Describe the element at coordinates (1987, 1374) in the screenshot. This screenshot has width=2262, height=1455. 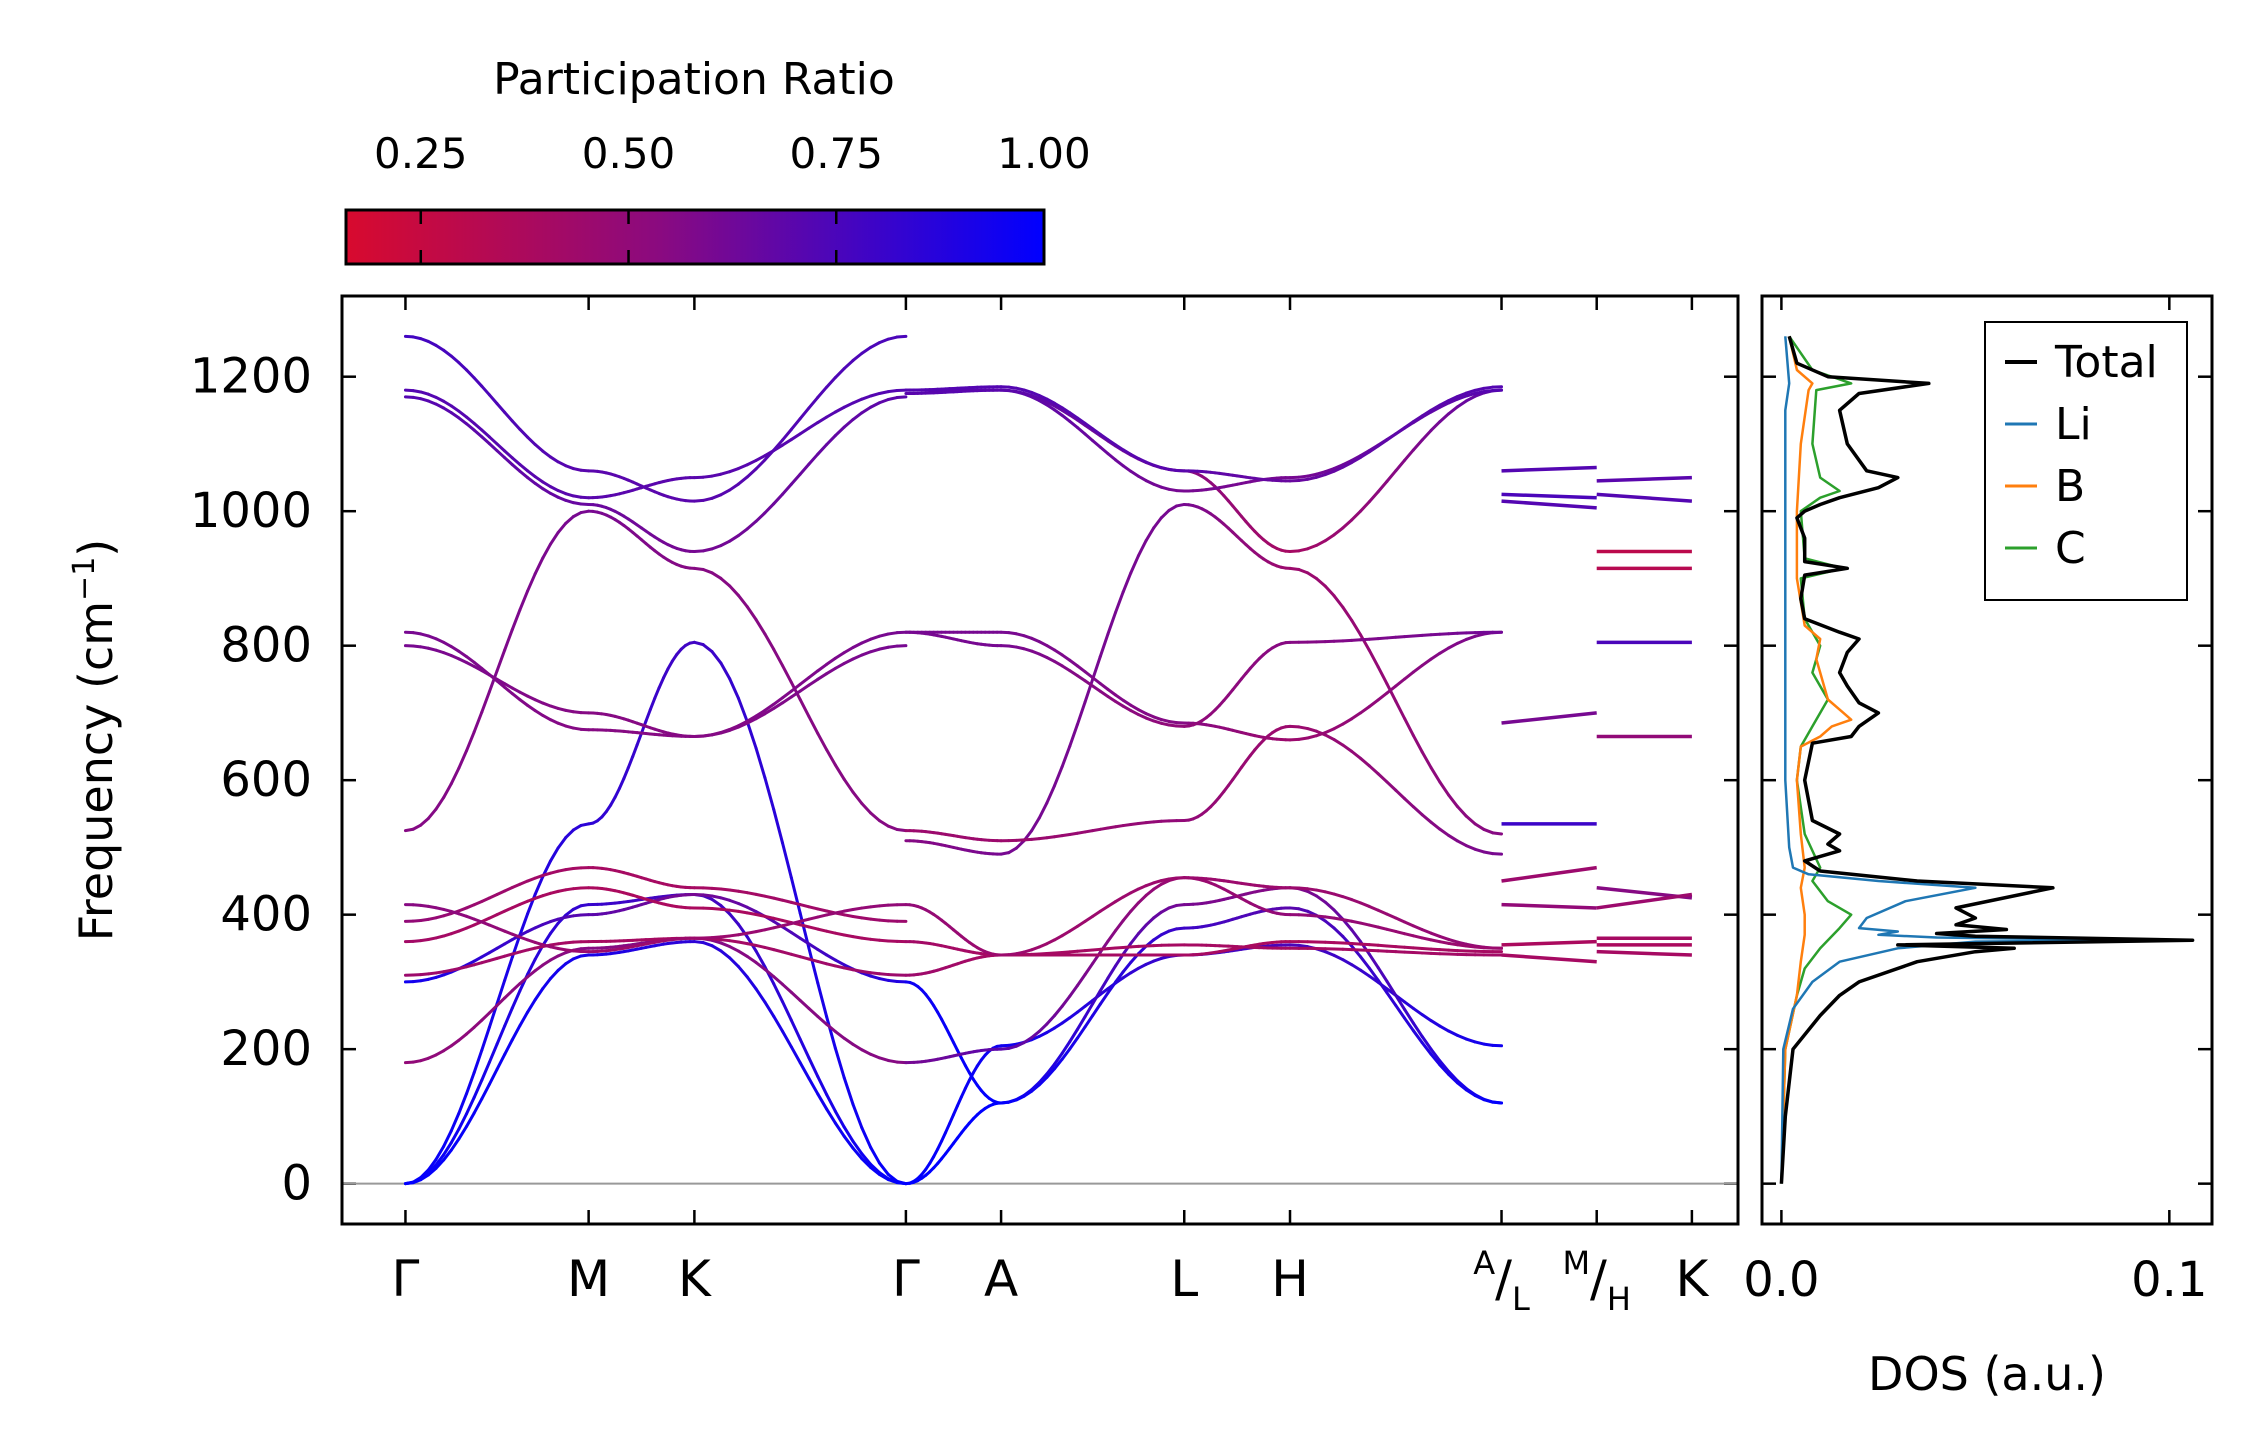
I see `dos-x-axis-label: DOS (a.u.)` at that location.